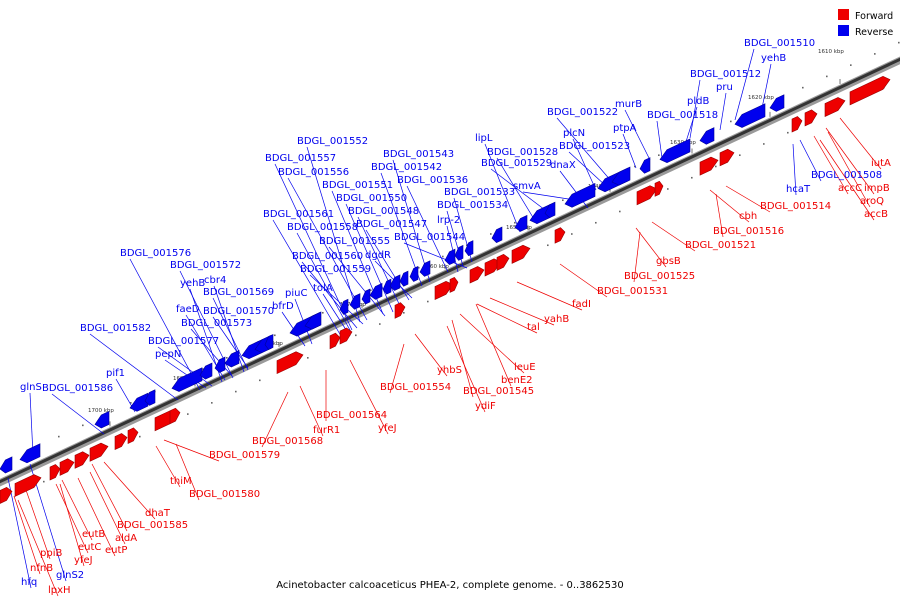 This screenshot has width=900, height=600. Describe the element at coordinates (877, 188) in the screenshot. I see `forward-gene-label: impB` at that location.